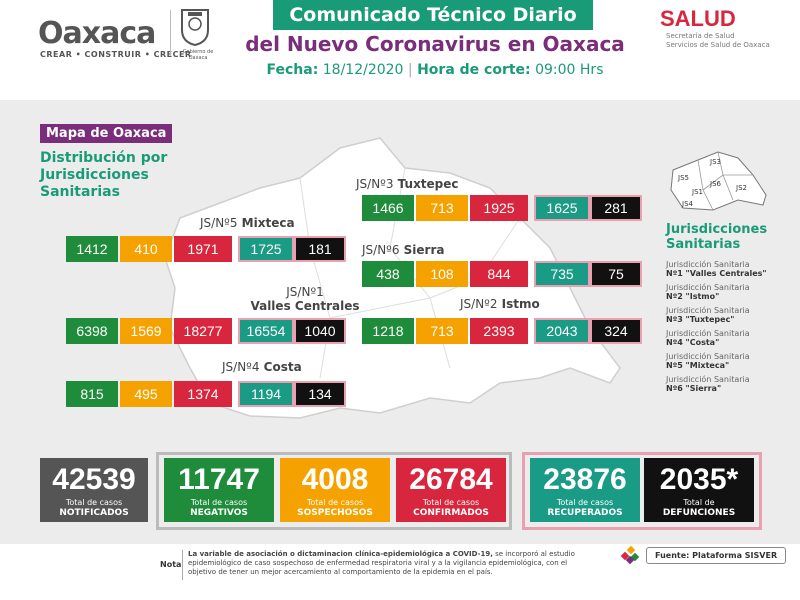 The width and height of the screenshot is (800, 600). What do you see at coordinates (80, 192) in the screenshot?
I see `map-subtitle-line3: Sanitarias` at bounding box center [80, 192].